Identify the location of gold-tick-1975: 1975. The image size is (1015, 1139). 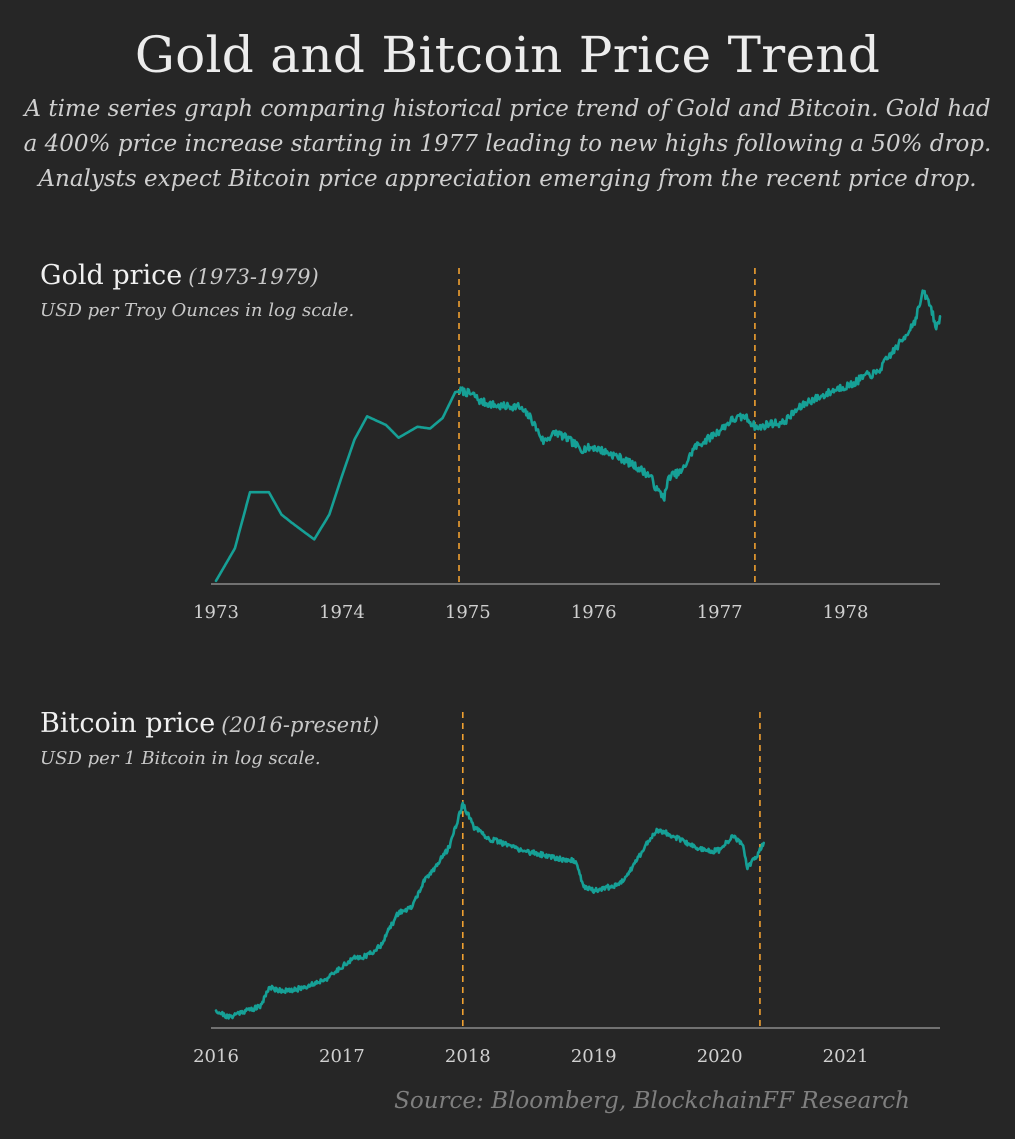
(468, 612).